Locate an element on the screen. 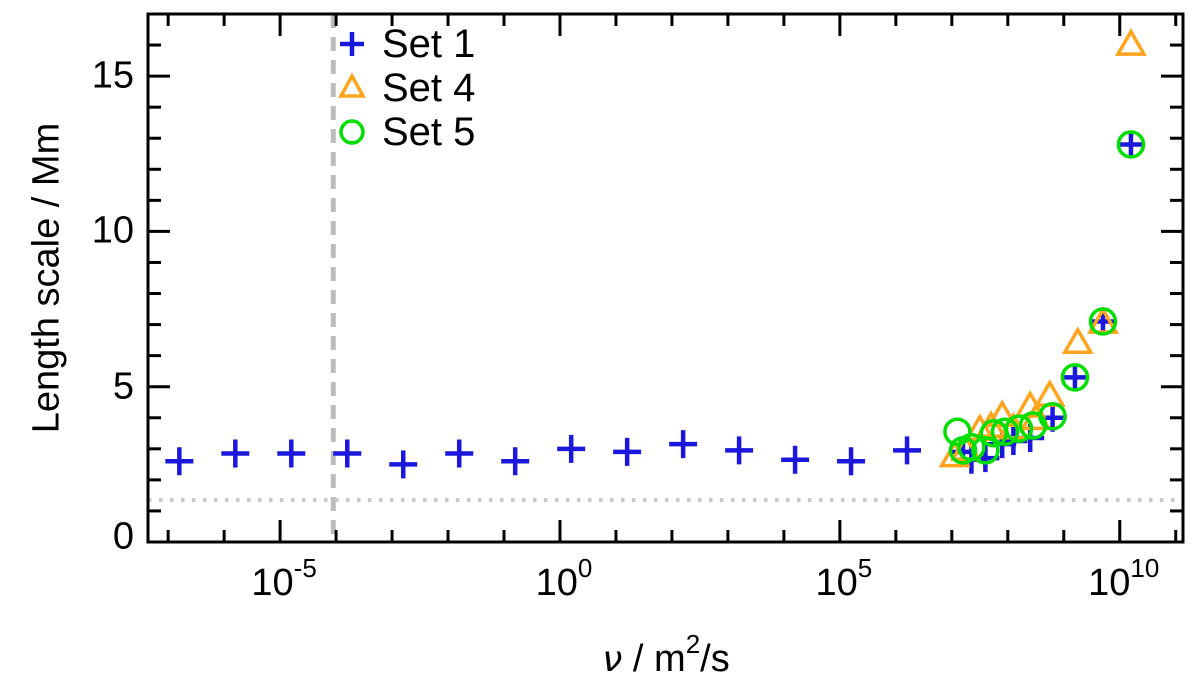 Image resolution: width=1200 pixels, height=692 pixels. x-tick-label: 10⁰ is located at coordinates (564, 578).